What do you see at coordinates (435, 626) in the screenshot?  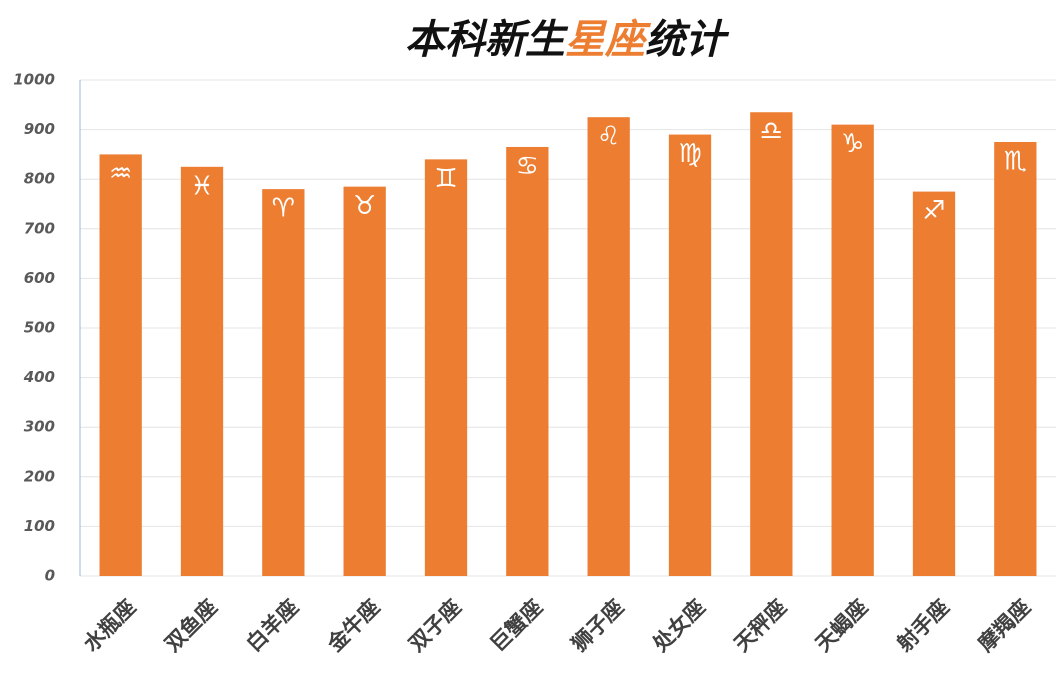 I see `x-tick-label: 双子座` at bounding box center [435, 626].